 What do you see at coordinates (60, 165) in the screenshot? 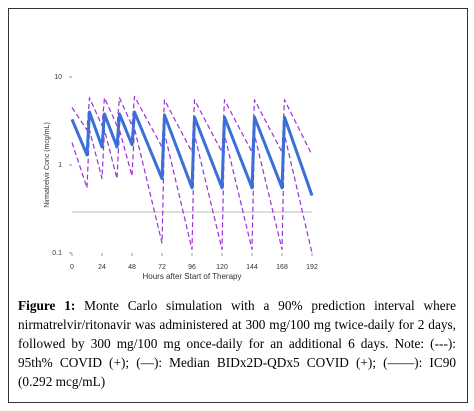
I see `y-tick-label: 1` at bounding box center [60, 165].